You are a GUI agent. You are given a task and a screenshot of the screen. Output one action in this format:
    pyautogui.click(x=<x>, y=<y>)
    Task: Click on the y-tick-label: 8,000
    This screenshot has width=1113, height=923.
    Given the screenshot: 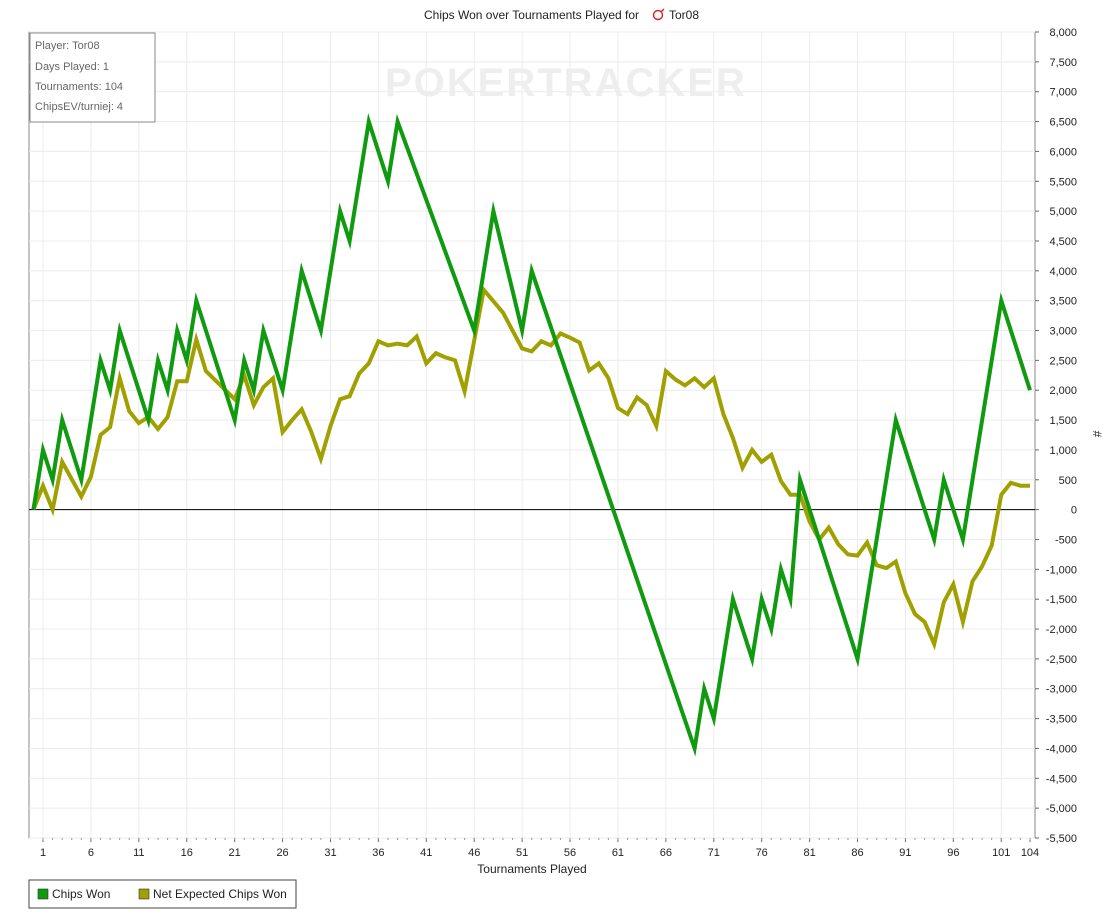 What is the action you would take?
    pyautogui.click(x=1063, y=33)
    